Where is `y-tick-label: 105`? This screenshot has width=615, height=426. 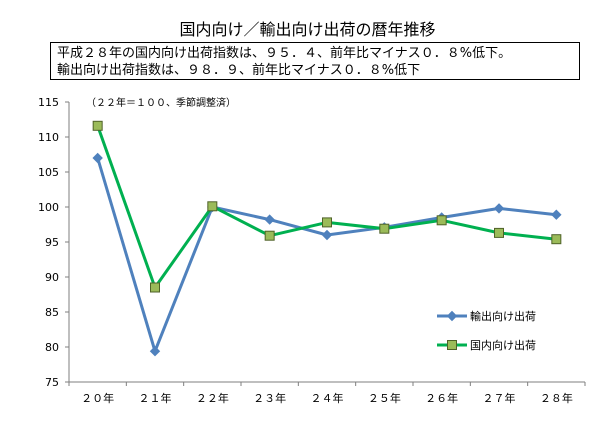 y-tick-label: 105 is located at coordinates (48, 172).